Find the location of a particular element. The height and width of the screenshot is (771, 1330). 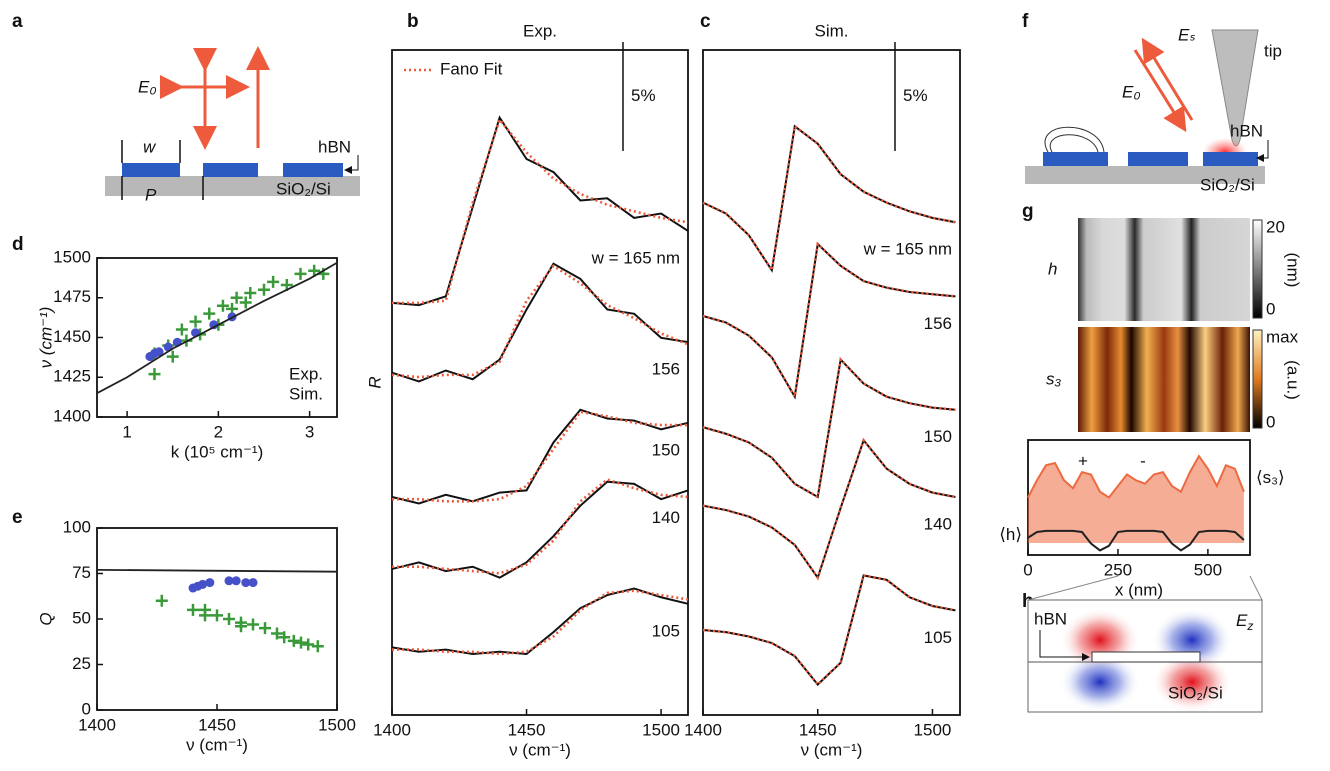

field-base: E is located at coordinates (1242, 620).